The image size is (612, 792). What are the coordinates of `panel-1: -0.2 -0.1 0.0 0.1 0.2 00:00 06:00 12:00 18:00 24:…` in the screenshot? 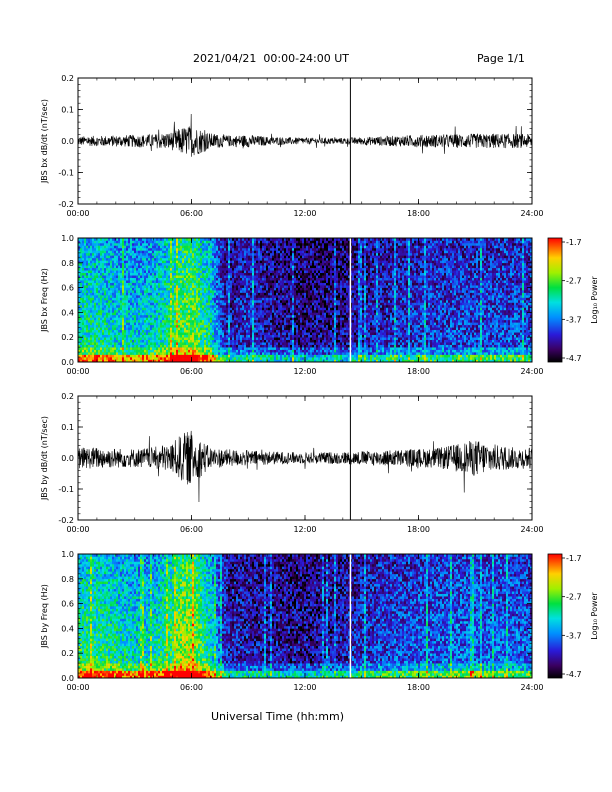 It's located at (292, 146).